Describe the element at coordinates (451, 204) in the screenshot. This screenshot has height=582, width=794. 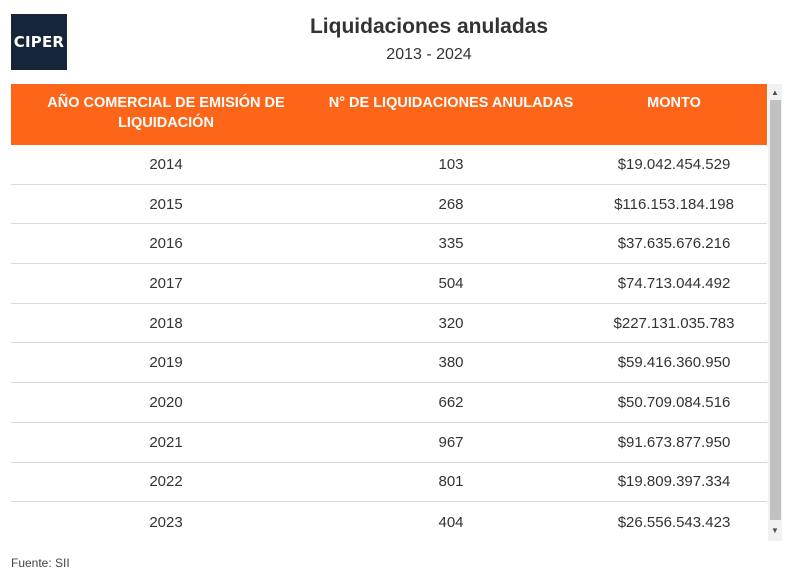
I see `cell-count: 268` at that location.